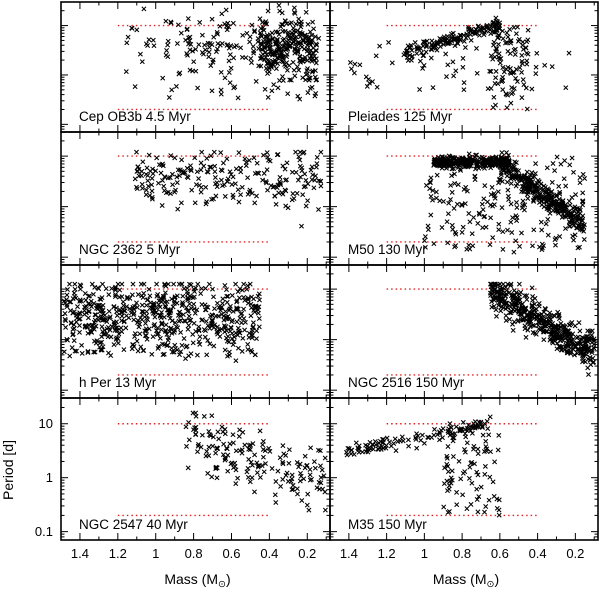  I want to click on panel-label: Cep OB3b 4.5 Myr, so click(135, 116).